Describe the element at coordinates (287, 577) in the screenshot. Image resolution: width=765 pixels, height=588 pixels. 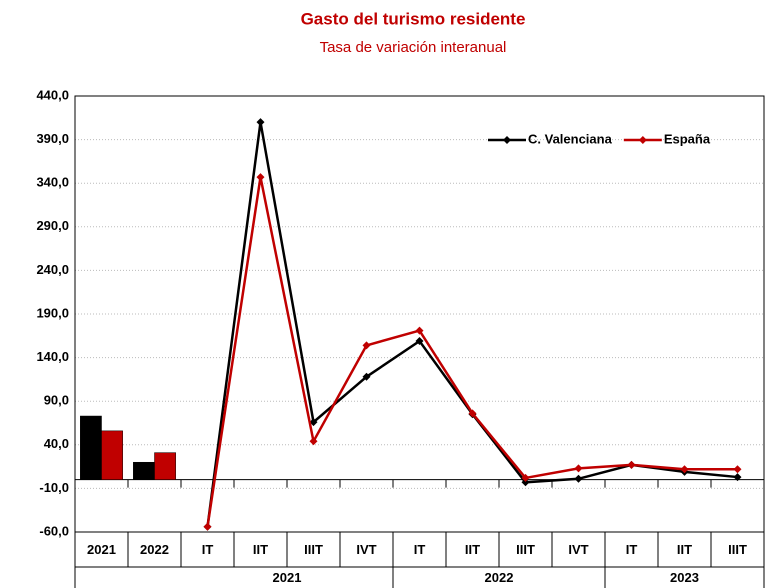
I see `group-label: 2021` at that location.